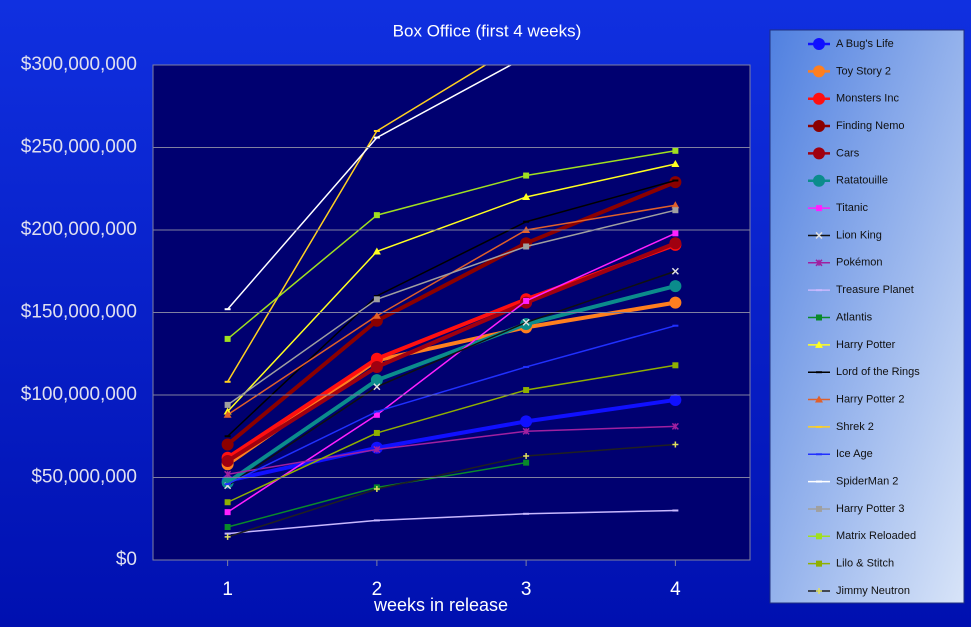 Image resolution: width=971 pixels, height=627 pixels. What do you see at coordinates (875, 290) in the screenshot?
I see `legend-label: Treasure Planet` at bounding box center [875, 290].